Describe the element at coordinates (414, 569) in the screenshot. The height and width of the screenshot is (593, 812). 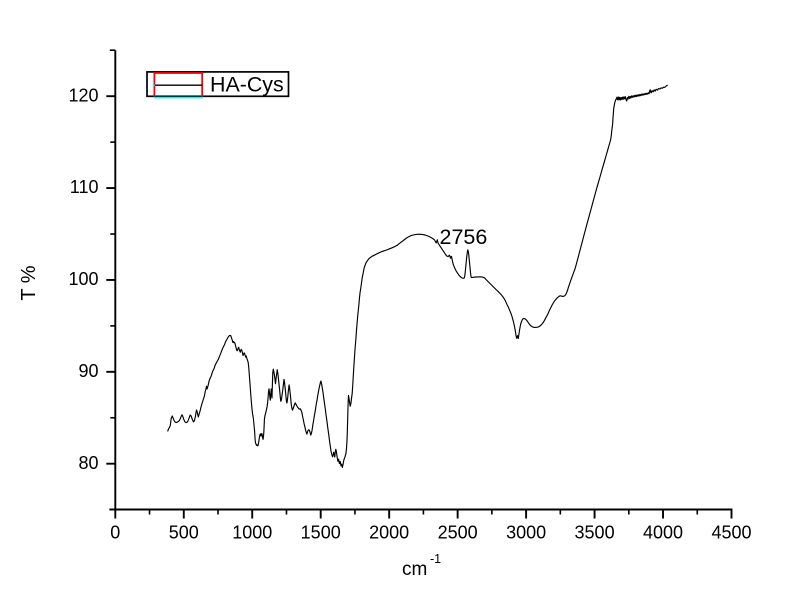
I see `svg-text: cm` at that location.